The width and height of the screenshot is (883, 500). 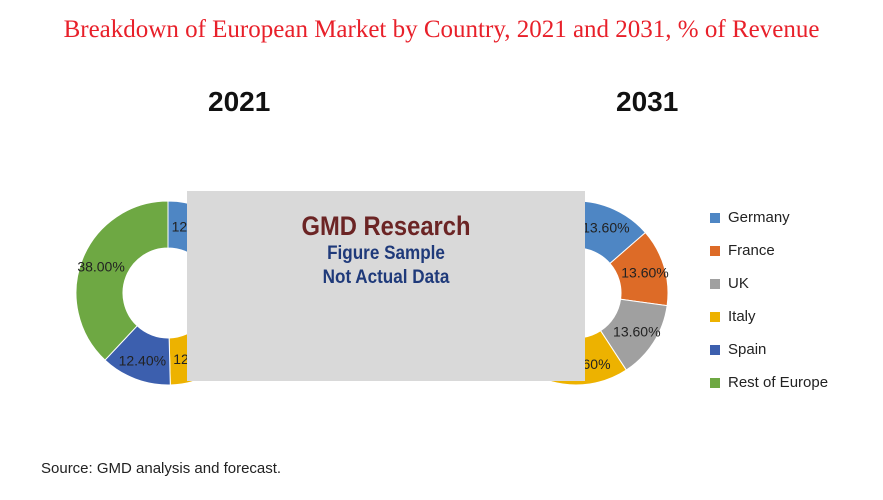 I want to click on legend-label: Italy, so click(x=742, y=316).